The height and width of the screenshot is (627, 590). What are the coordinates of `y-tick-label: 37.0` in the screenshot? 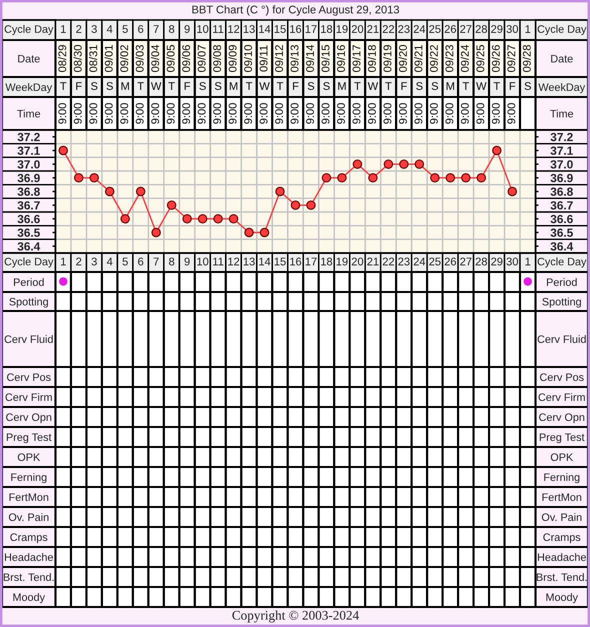 It's located at (29, 164).